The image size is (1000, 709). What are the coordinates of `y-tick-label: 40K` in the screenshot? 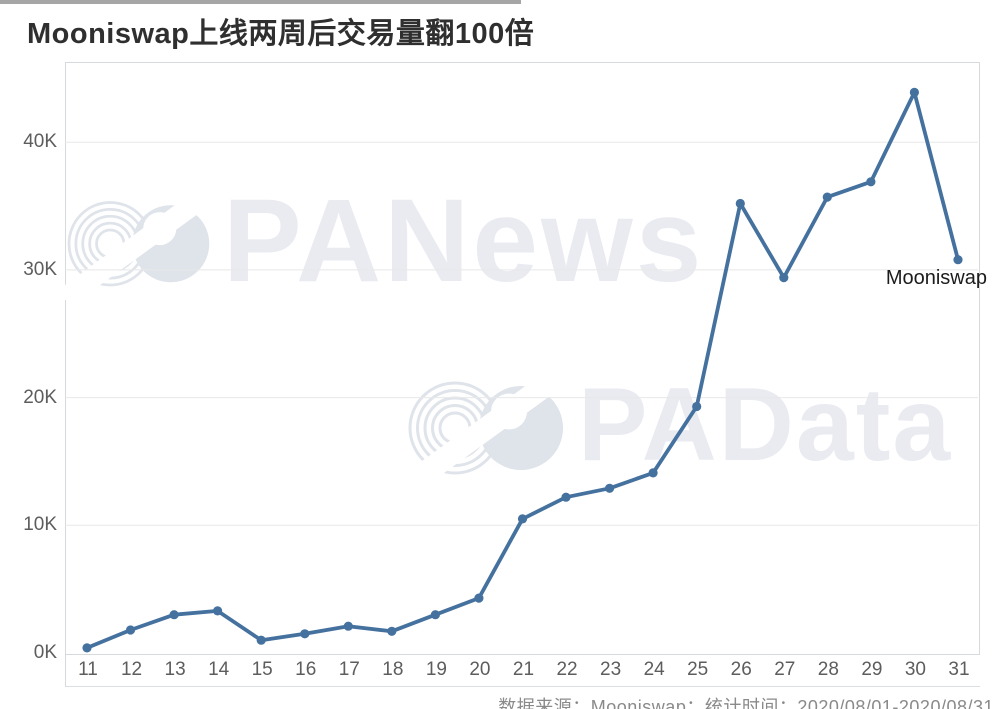 It's located at (40, 142).